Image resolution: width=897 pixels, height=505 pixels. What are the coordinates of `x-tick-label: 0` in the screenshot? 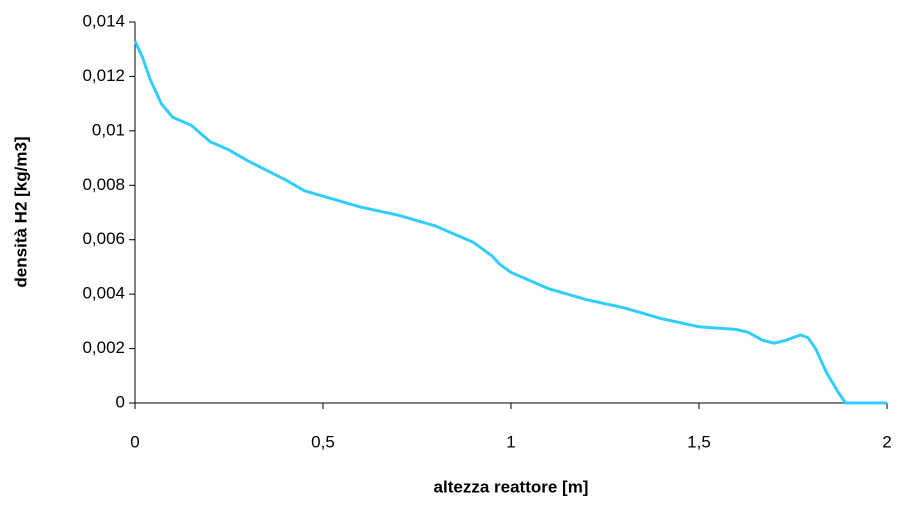 It's located at (134, 441).